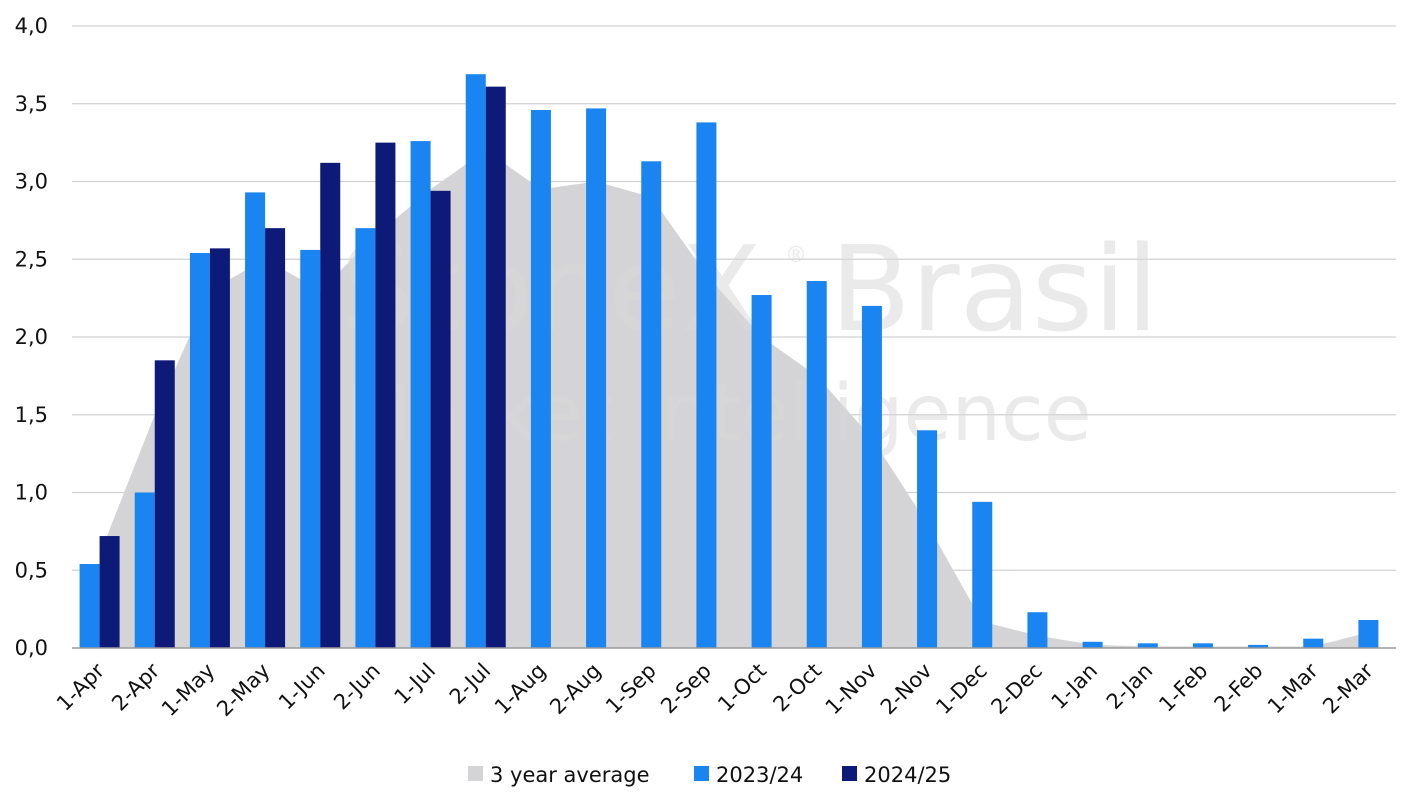  What do you see at coordinates (31, 570) in the screenshot?
I see `y-tick-label: 0,5` at bounding box center [31, 570].